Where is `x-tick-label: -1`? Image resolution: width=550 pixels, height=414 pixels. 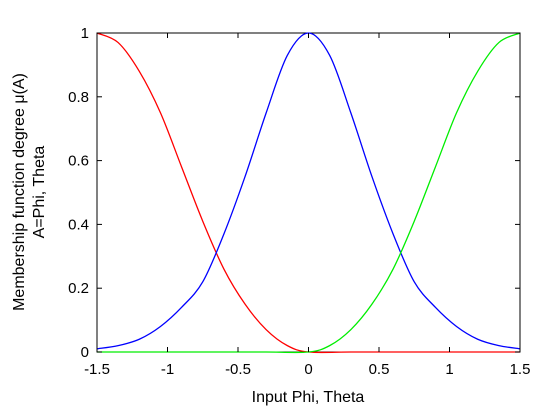 x-tick-label: -1 is located at coordinates (167, 369).